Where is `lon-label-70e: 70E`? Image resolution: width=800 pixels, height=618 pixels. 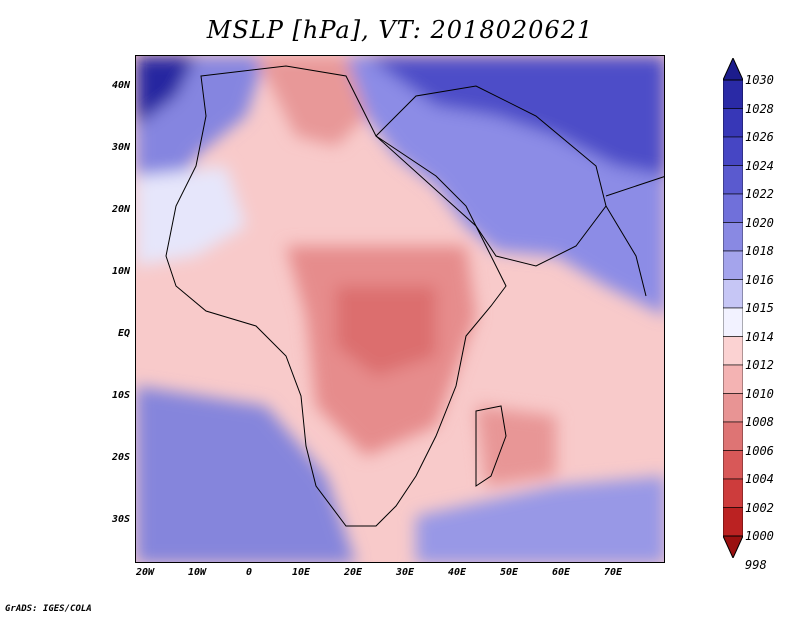
lon-label-70e: 70E is located at coordinates (613, 572).